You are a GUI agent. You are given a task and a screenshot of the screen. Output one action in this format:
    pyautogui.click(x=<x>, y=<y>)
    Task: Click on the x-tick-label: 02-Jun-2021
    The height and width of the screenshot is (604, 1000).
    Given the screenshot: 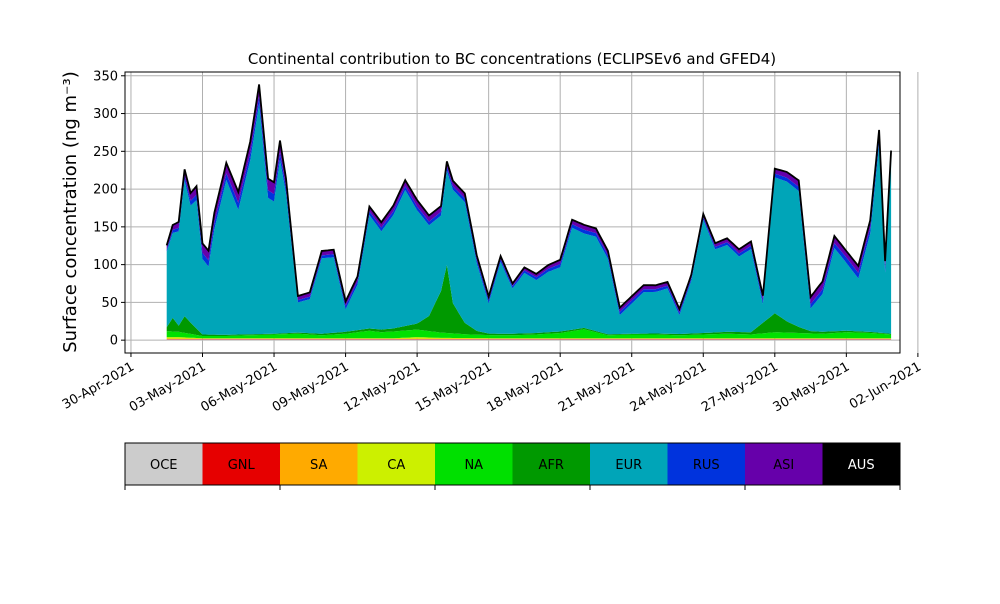 What is the action you would take?
    pyautogui.click(x=885, y=385)
    